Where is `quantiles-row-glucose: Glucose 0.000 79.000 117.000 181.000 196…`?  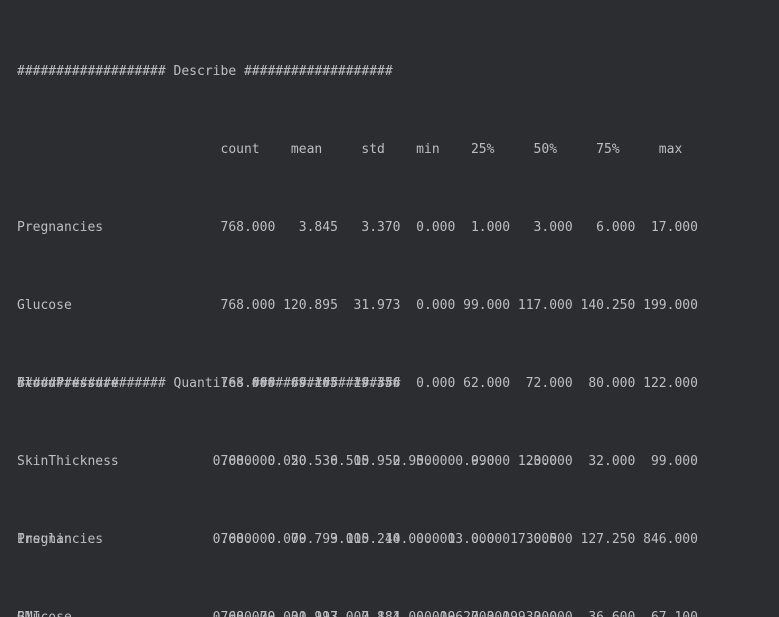
quantiles-row-glucose: Glucose 0.000 79.000 117.000 181.000 196… is located at coordinates (291, 611).